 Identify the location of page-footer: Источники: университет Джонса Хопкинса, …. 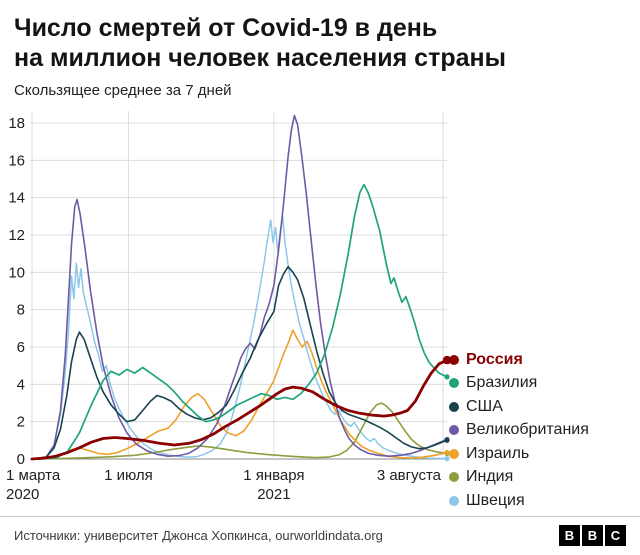
(320, 531).